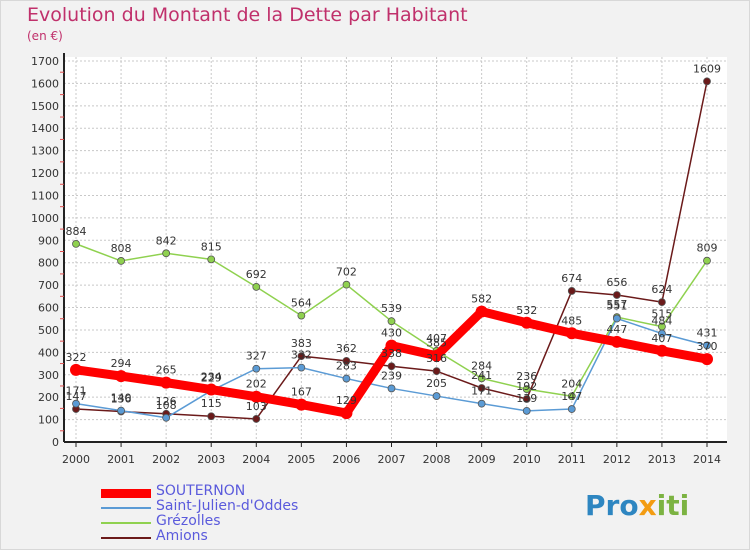  Describe the element at coordinates (48, 263) in the screenshot. I see `y-tick-label: 800` at that location.